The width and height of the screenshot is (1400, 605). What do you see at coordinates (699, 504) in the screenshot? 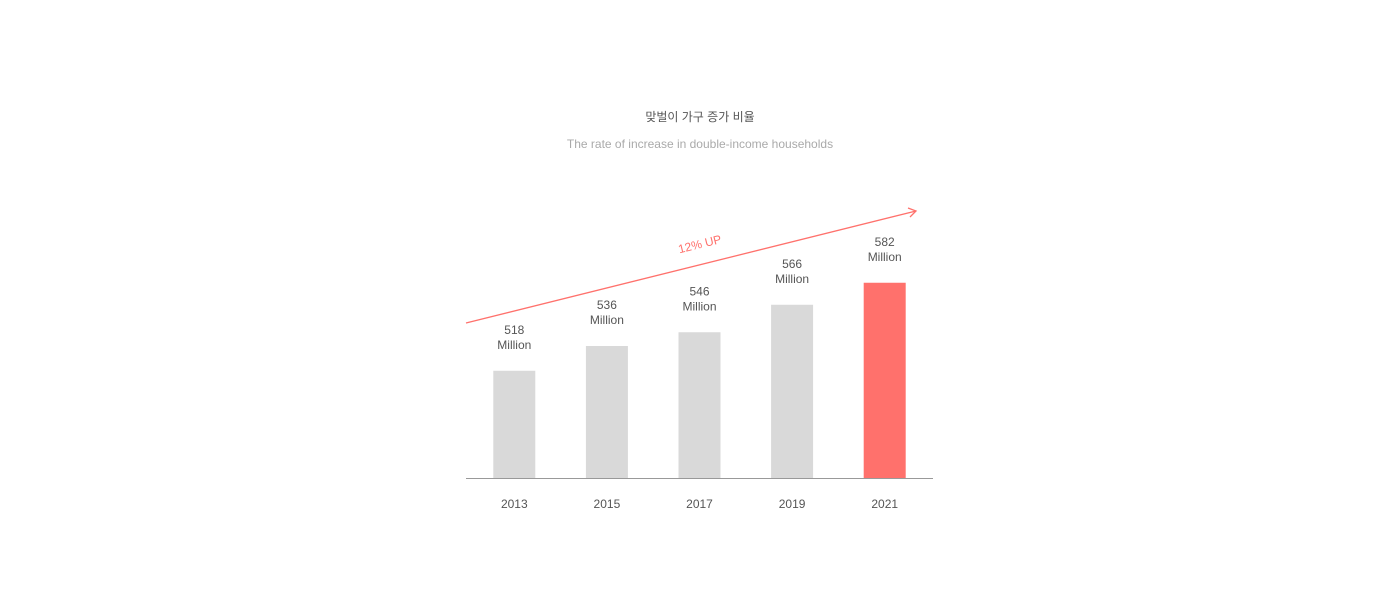
I see `x-tick-label: 2017` at bounding box center [699, 504].